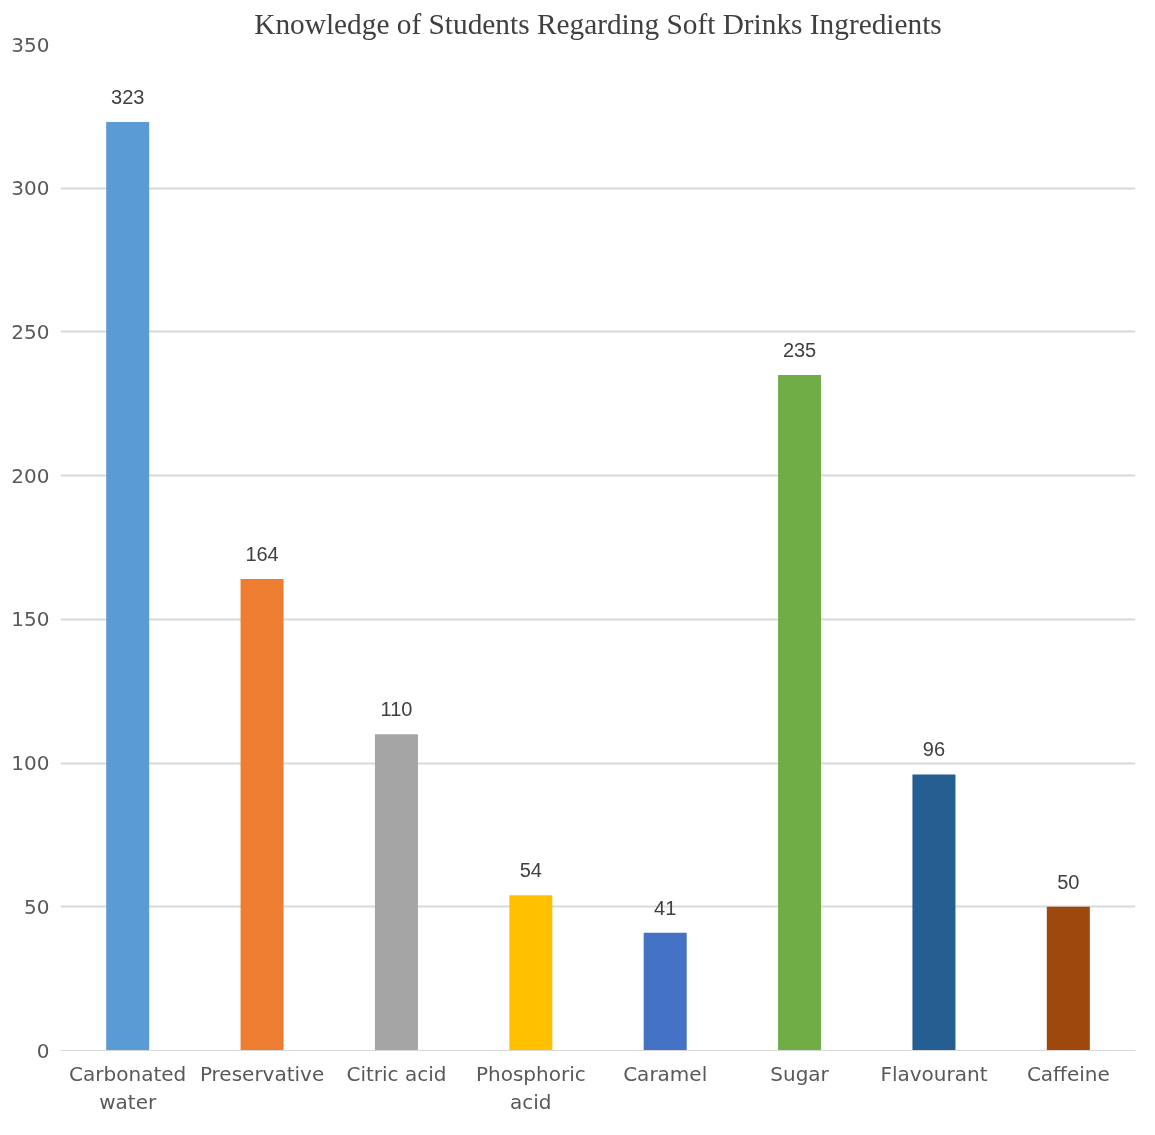  I want to click on y-tick-label: 100, so click(30, 763).